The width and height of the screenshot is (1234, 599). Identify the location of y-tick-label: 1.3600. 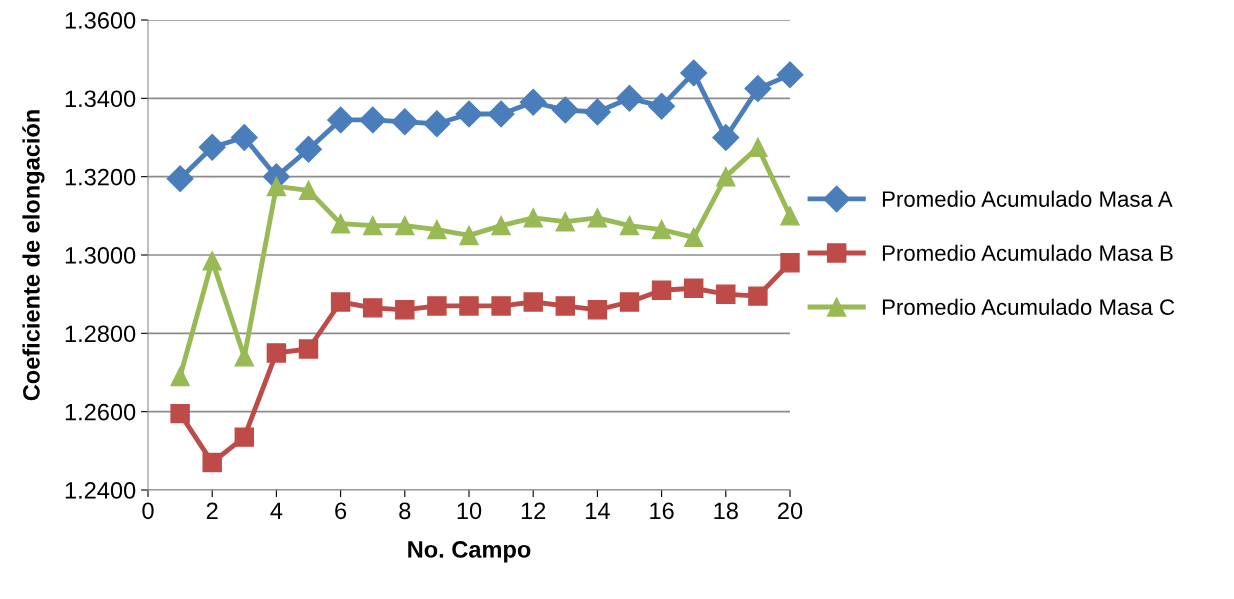
(100, 20).